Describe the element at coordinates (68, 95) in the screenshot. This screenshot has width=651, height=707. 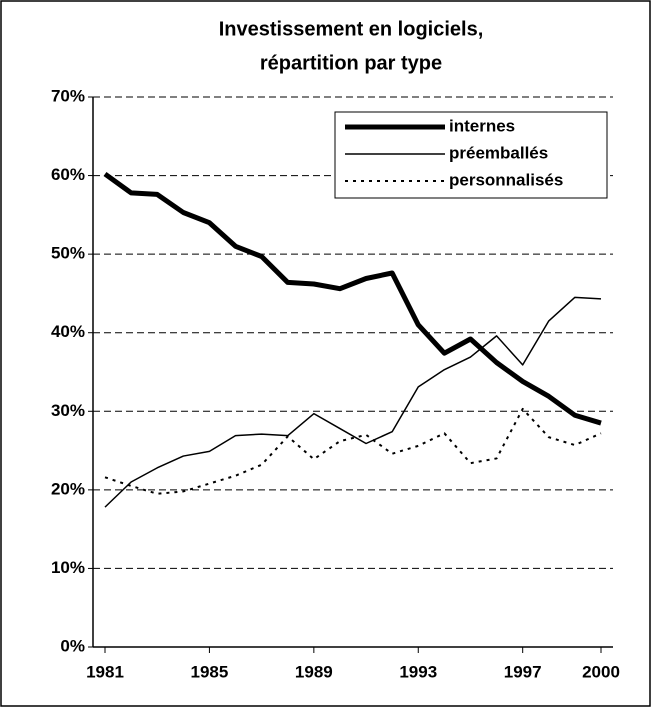
I see `y-tick-label: 70%` at that location.